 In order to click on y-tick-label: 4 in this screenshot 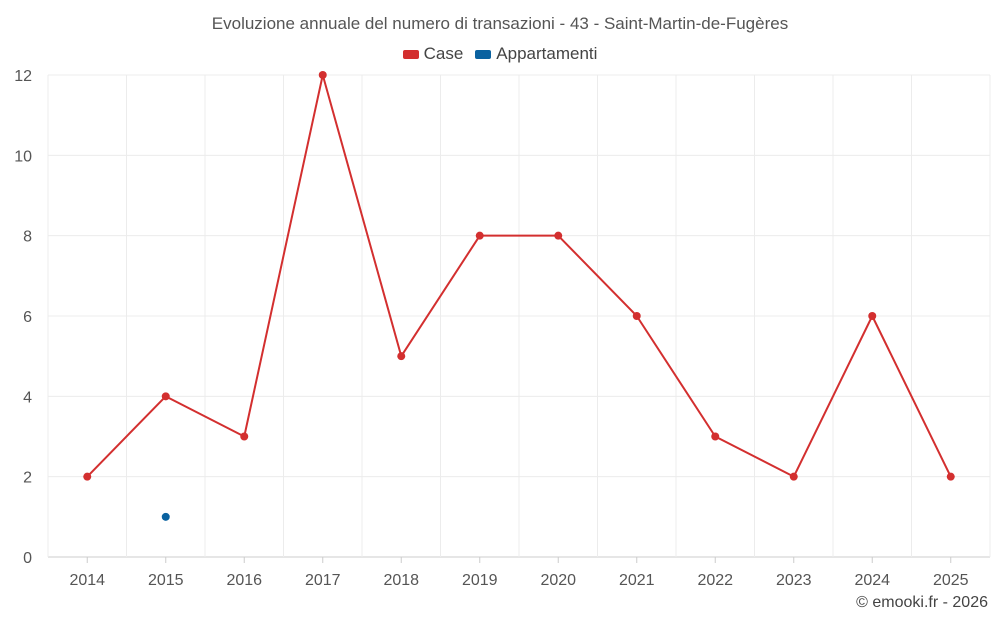, I will do `click(27, 397)`.